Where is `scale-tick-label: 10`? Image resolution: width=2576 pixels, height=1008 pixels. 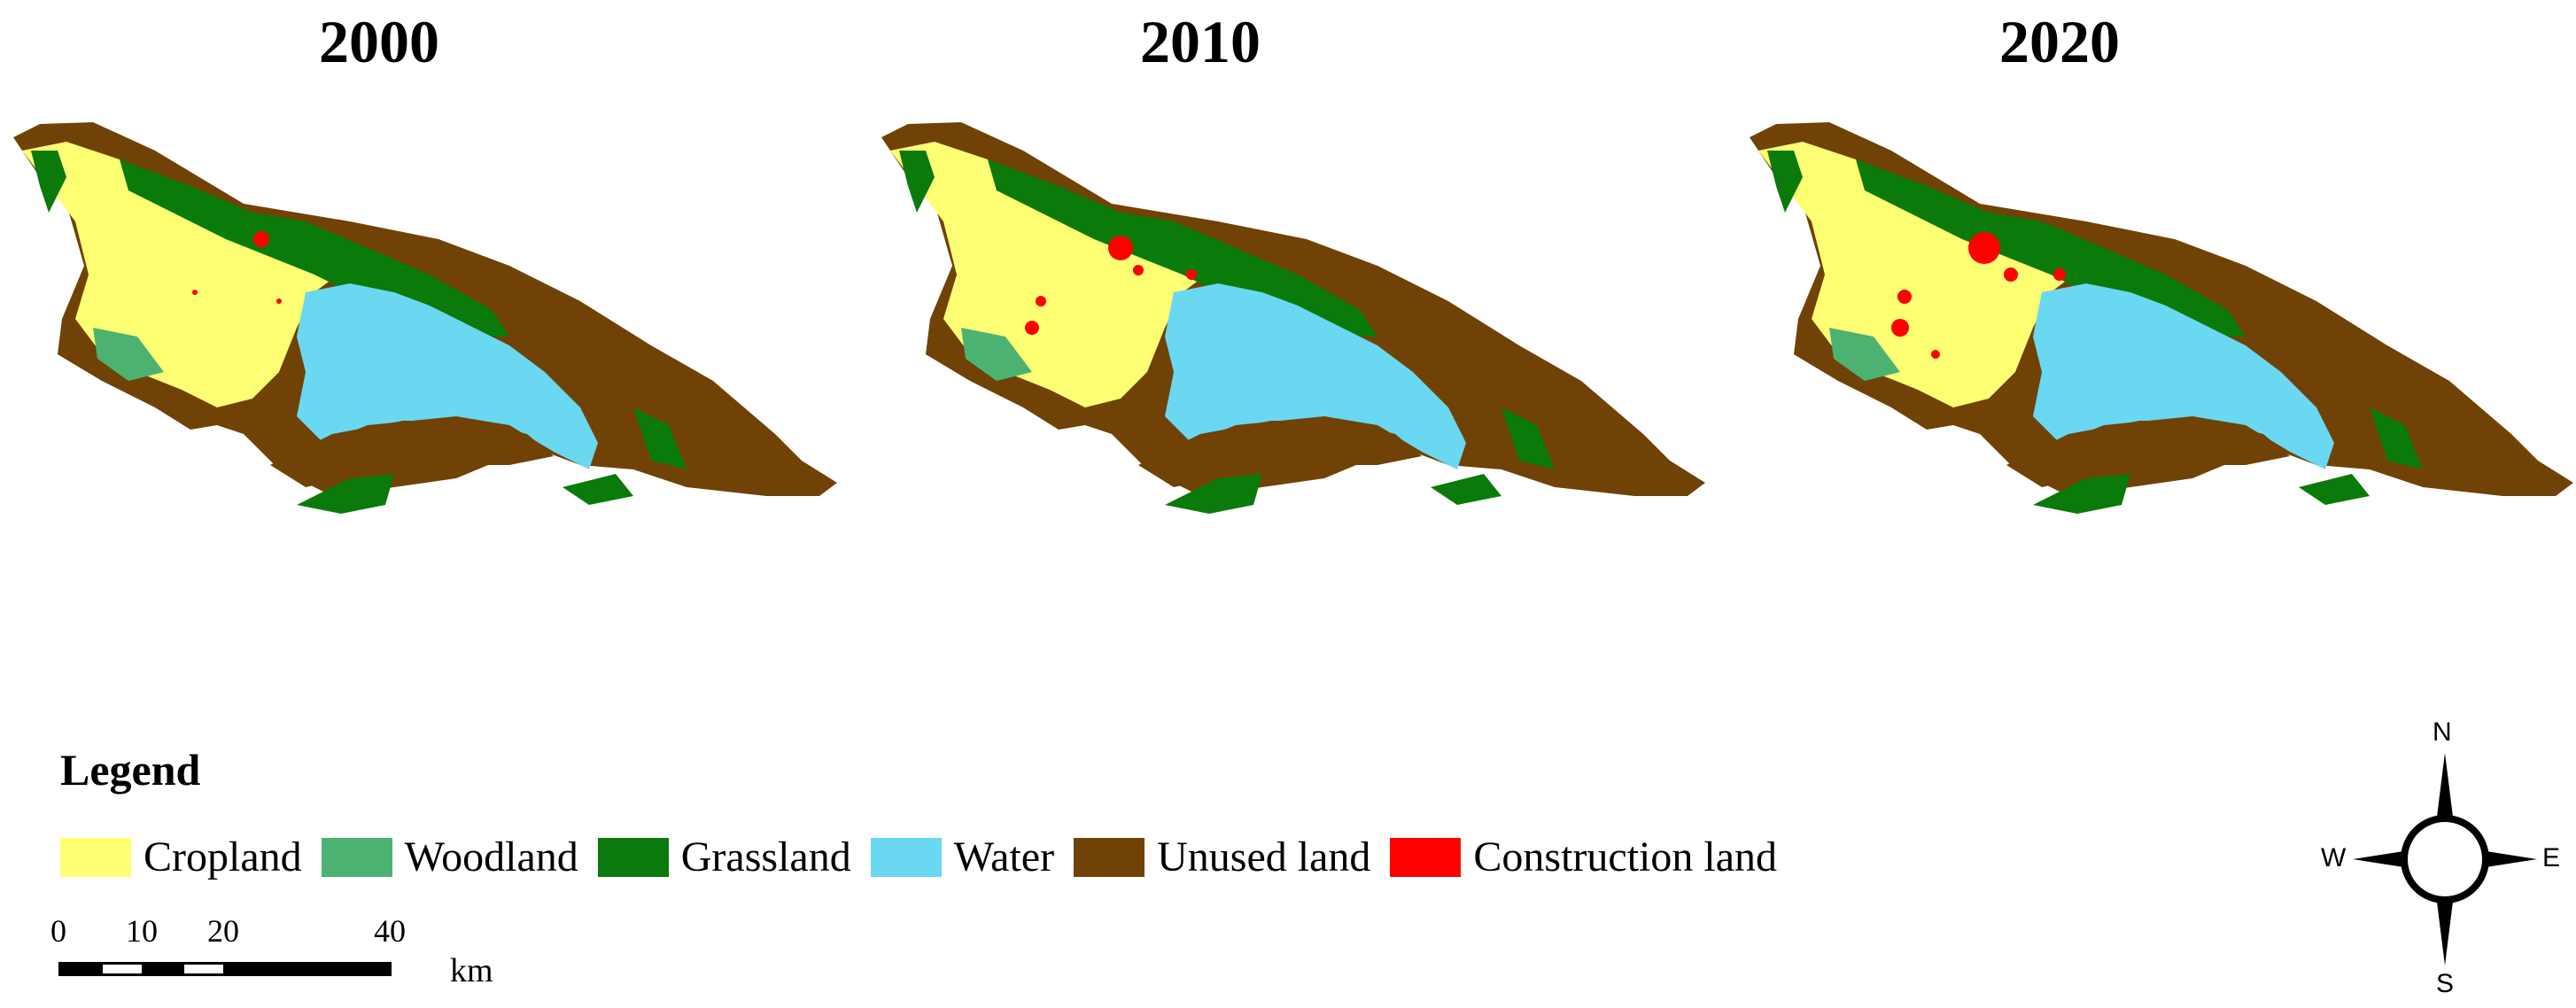 scale-tick-label: 10 is located at coordinates (142, 931).